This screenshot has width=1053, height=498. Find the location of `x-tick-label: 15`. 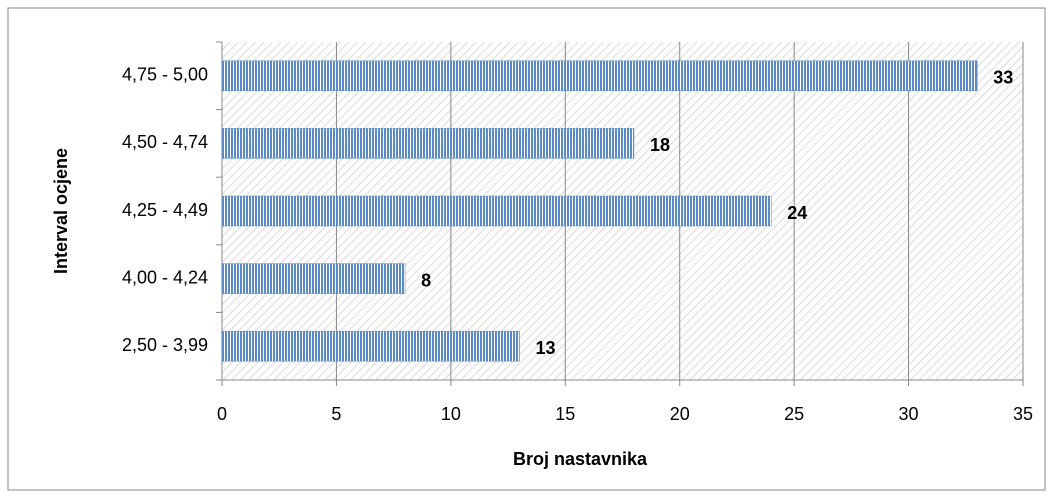

x-tick-label: 15 is located at coordinates (565, 414).